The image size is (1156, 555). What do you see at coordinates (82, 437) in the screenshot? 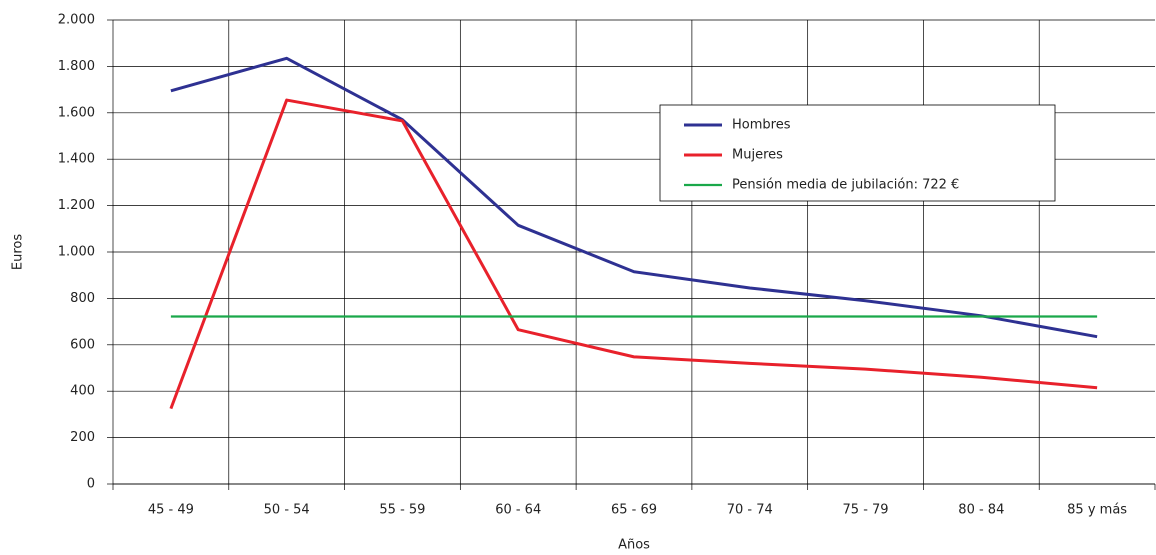
I see `y-tick-label: 200` at bounding box center [82, 437].